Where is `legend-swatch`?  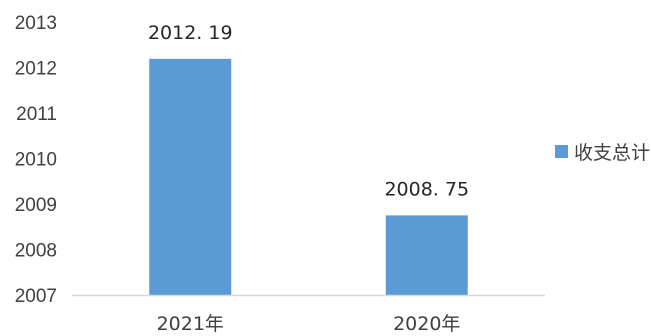
legend-swatch is located at coordinates (561, 151).